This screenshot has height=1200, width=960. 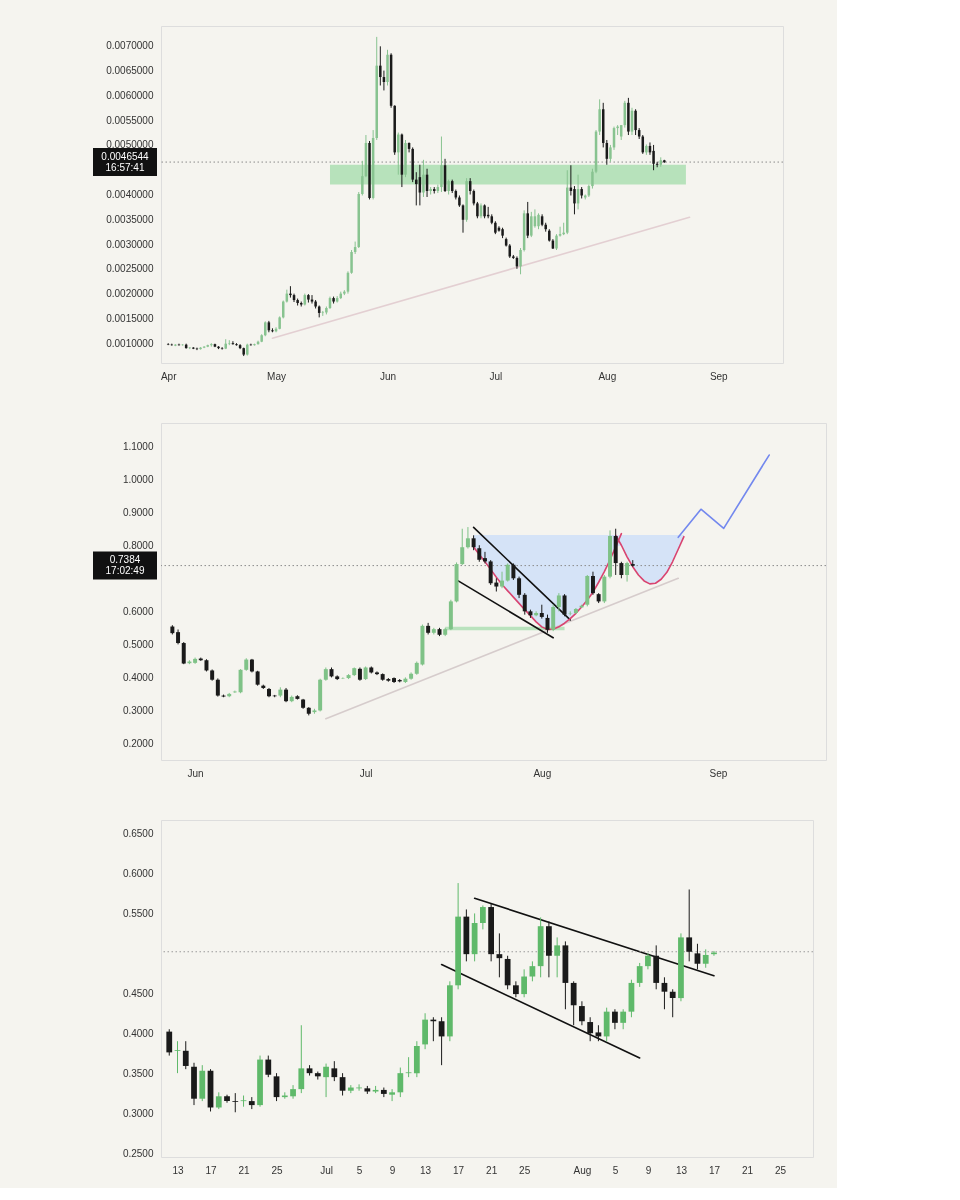 I want to click on text: 16:57:41, so click(x=125, y=167).